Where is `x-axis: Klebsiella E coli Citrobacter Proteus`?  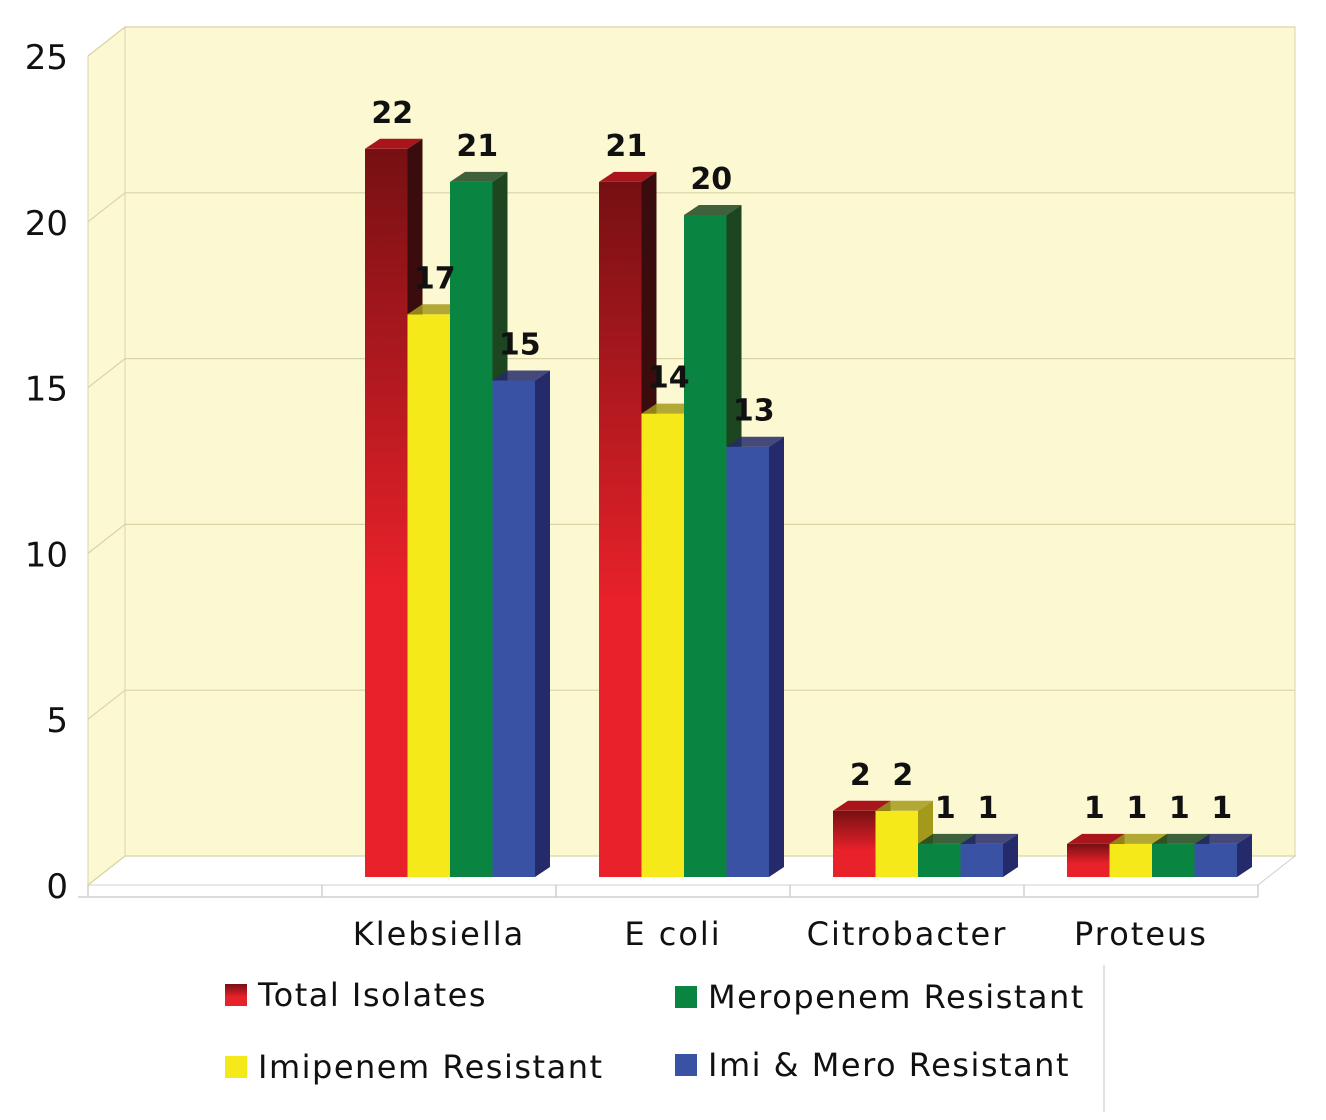
x-axis: Klebsiella E coli Citrobacter Proteus is located at coordinates (668, 919).